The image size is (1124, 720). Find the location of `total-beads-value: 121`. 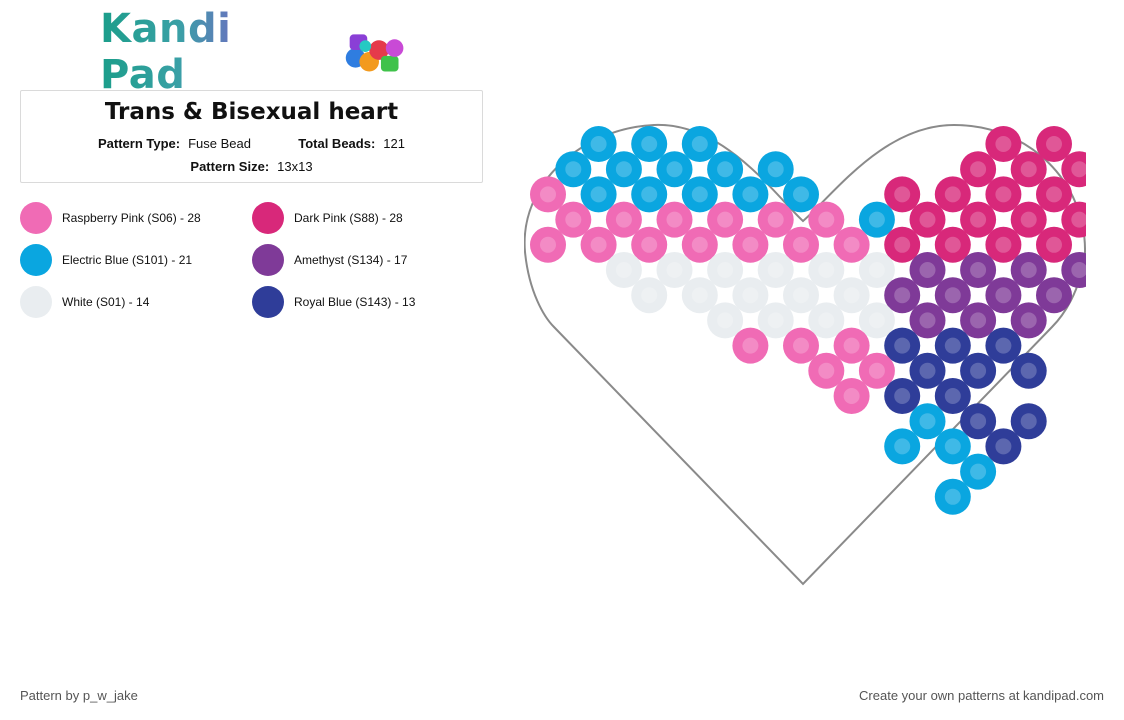

total-beads-value: 121 is located at coordinates (394, 143).